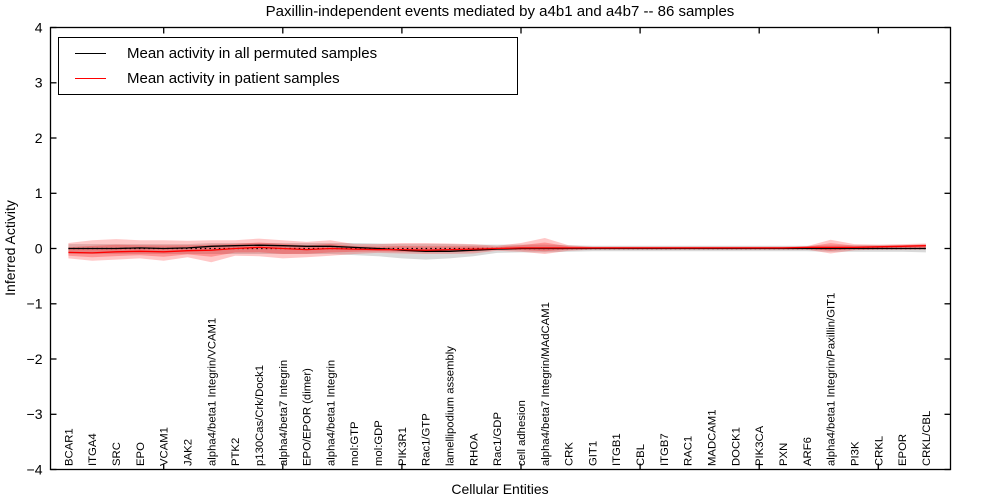 The height and width of the screenshot is (500, 1000). I want to click on x-category-label: mol:GDP, so click(379, 443).